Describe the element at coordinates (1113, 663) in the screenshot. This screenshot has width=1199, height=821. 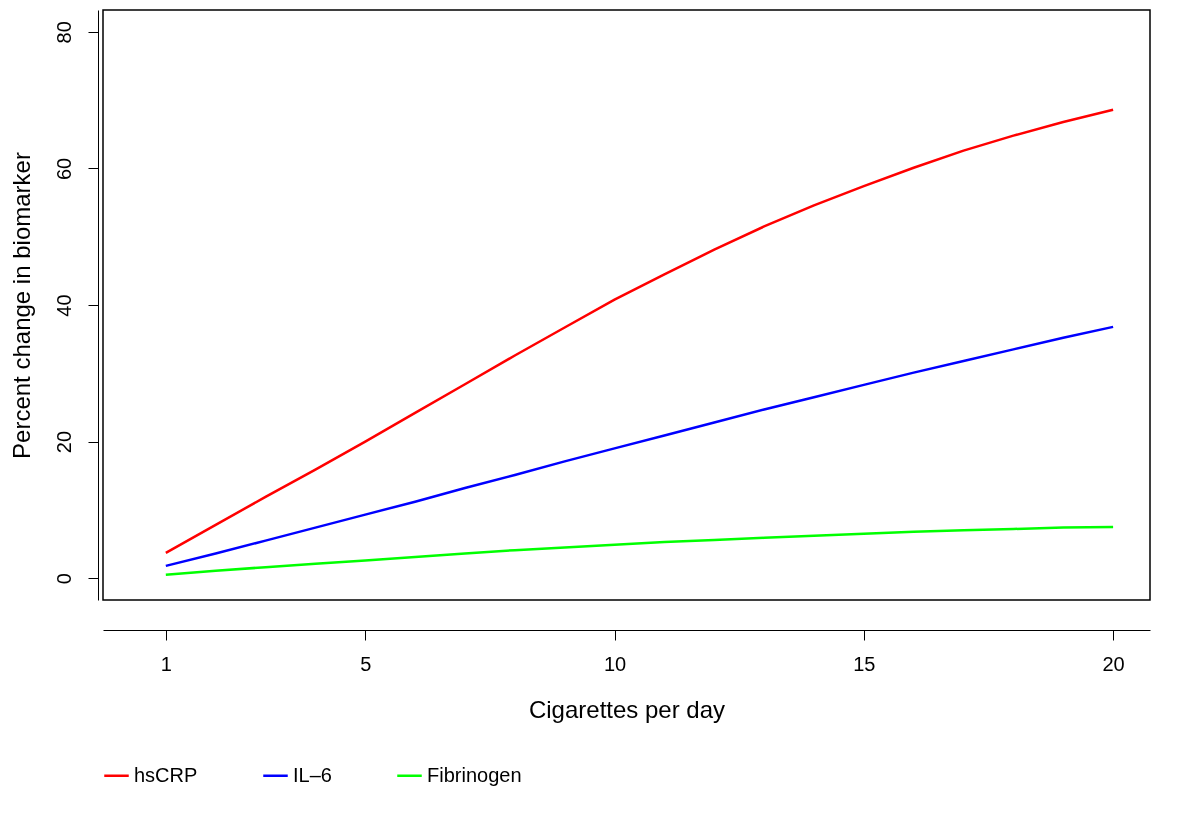
I see `x-tick-label: 20` at that location.